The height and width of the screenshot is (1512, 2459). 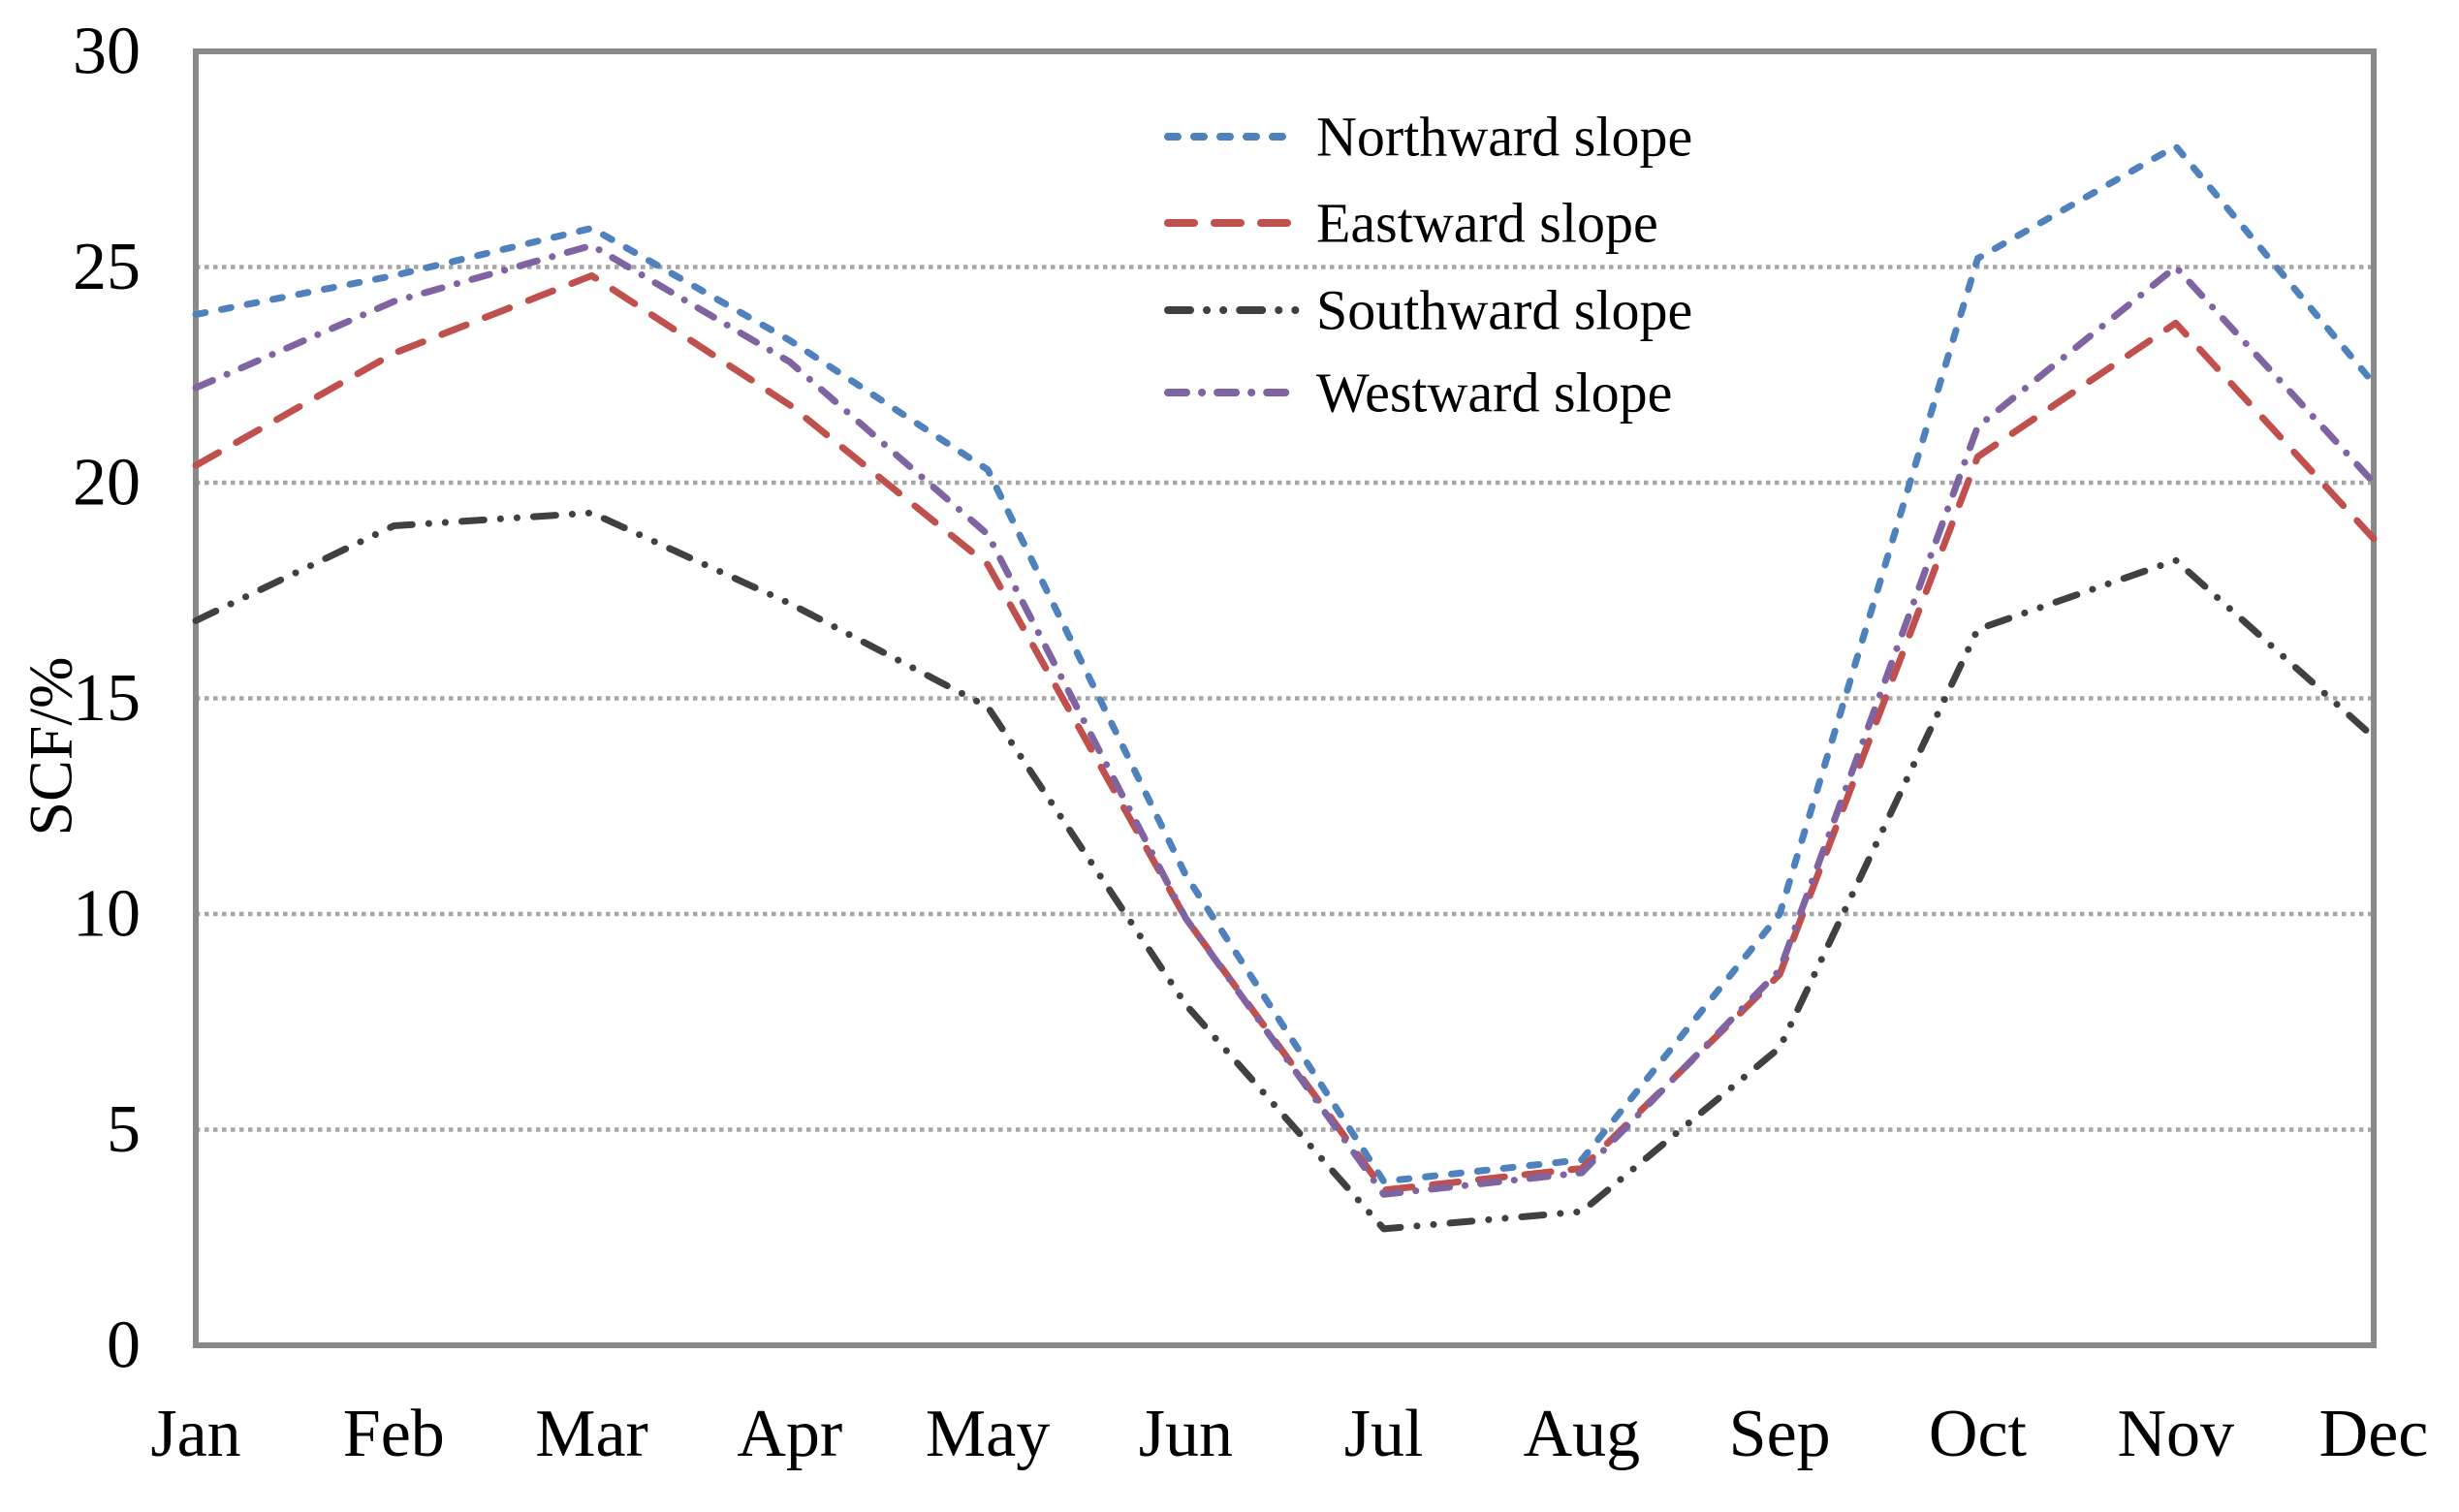 I want to click on legend-item-eastward-slope: Eastward slope, so click(x=1411, y=224).